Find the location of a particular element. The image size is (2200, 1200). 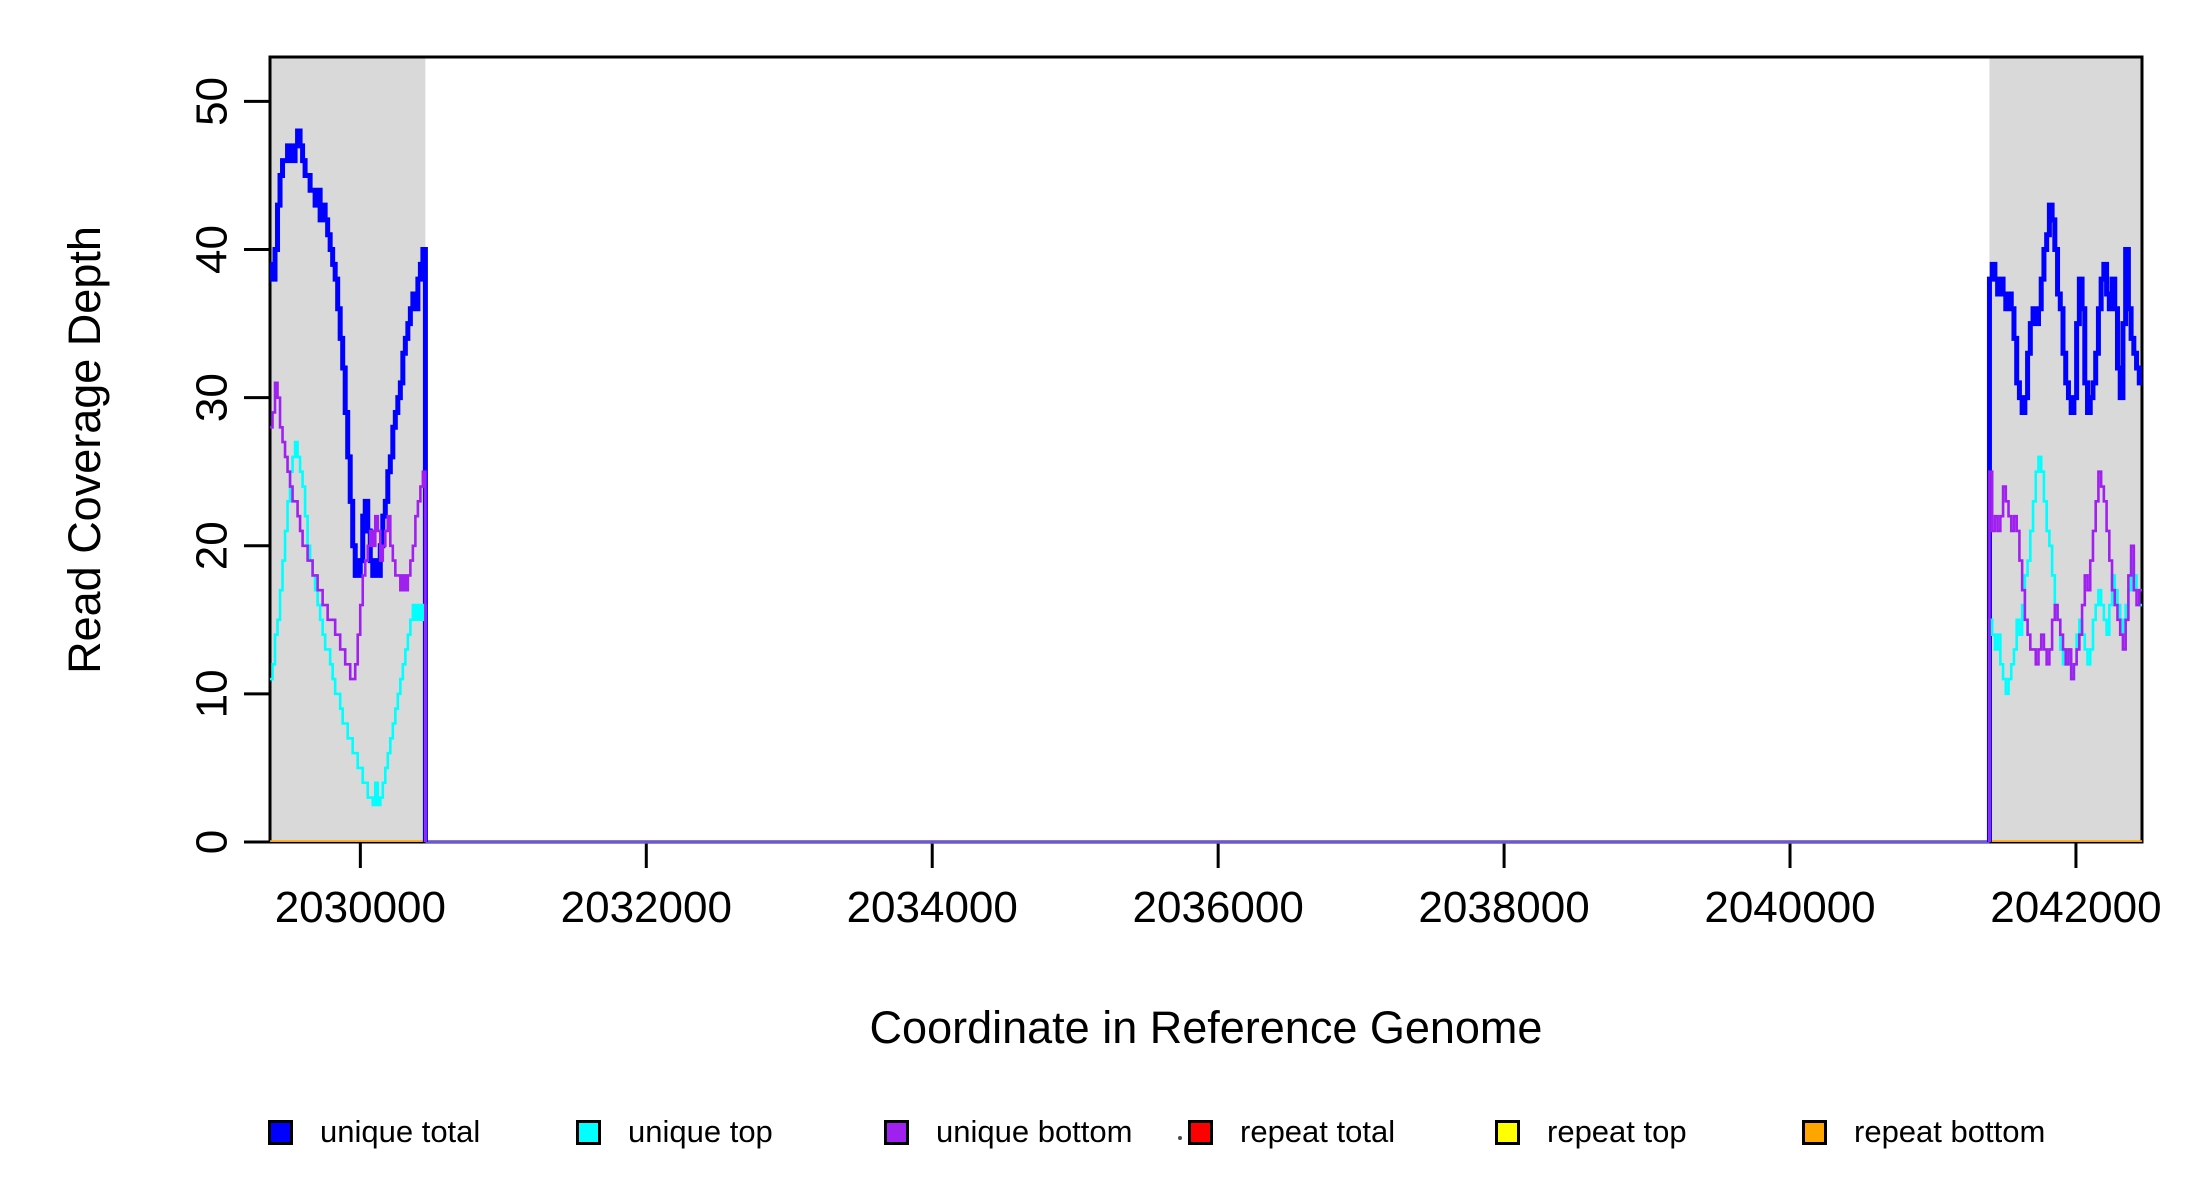

series-unique-bottom-left-path is located at coordinates (348, 611).